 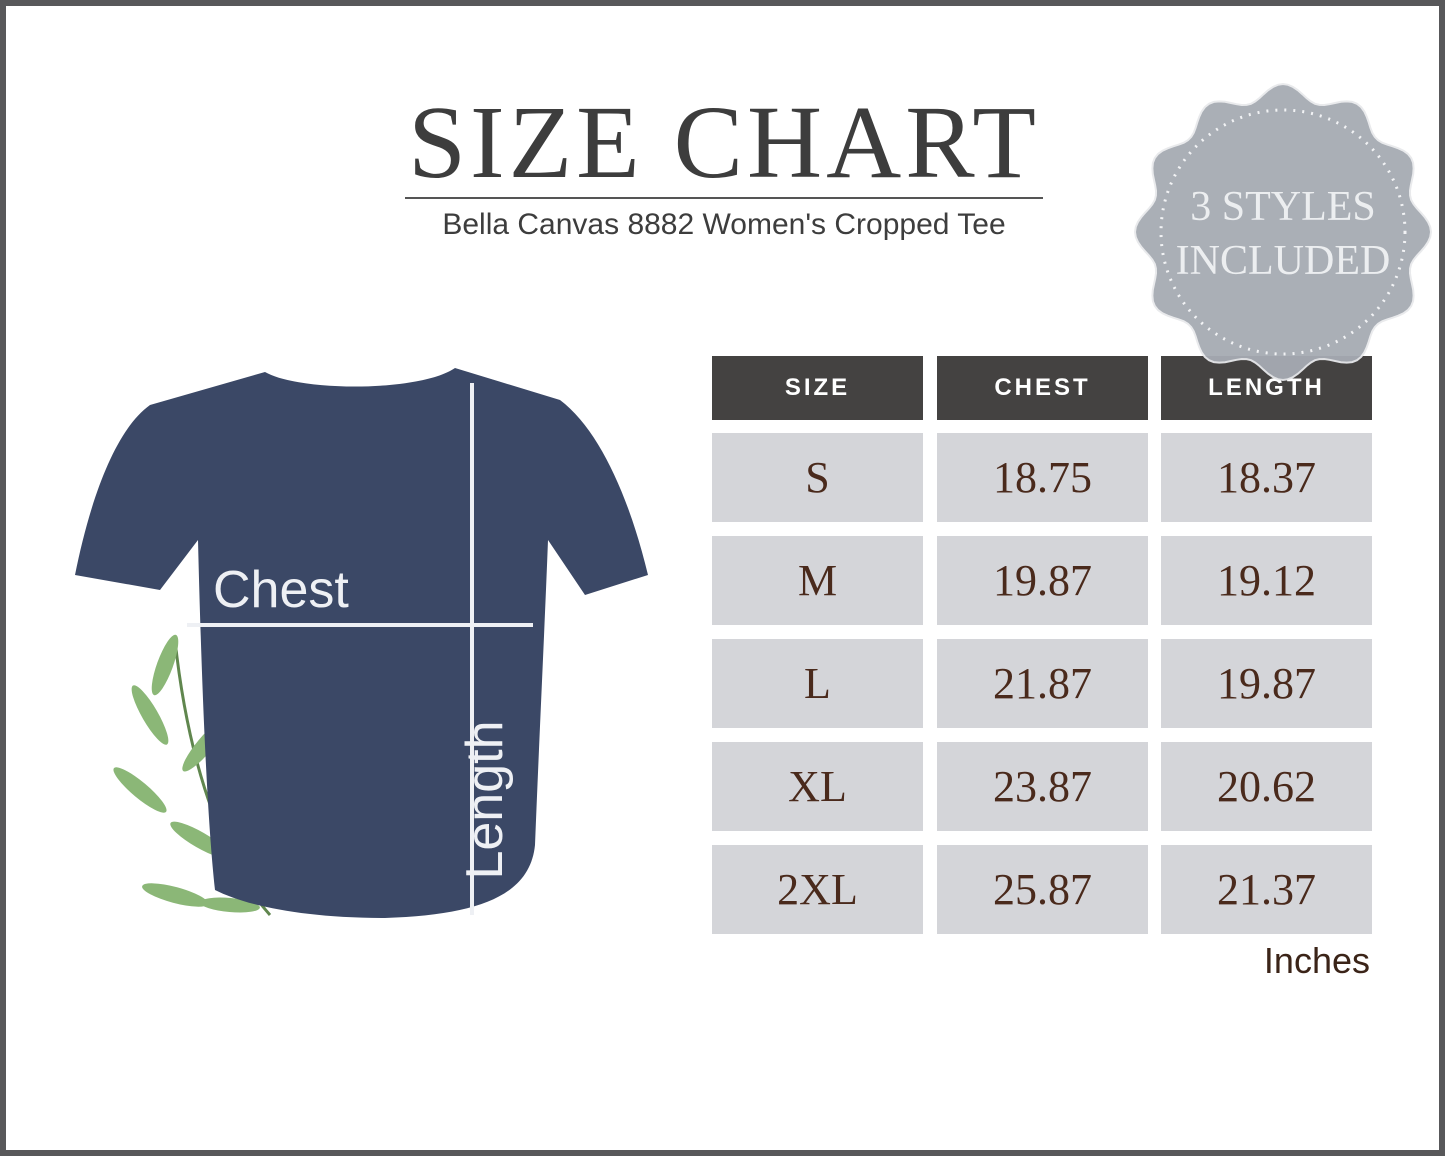 I want to click on badge-text: 3 STYLES INCLUDED, so click(x=1283, y=234).